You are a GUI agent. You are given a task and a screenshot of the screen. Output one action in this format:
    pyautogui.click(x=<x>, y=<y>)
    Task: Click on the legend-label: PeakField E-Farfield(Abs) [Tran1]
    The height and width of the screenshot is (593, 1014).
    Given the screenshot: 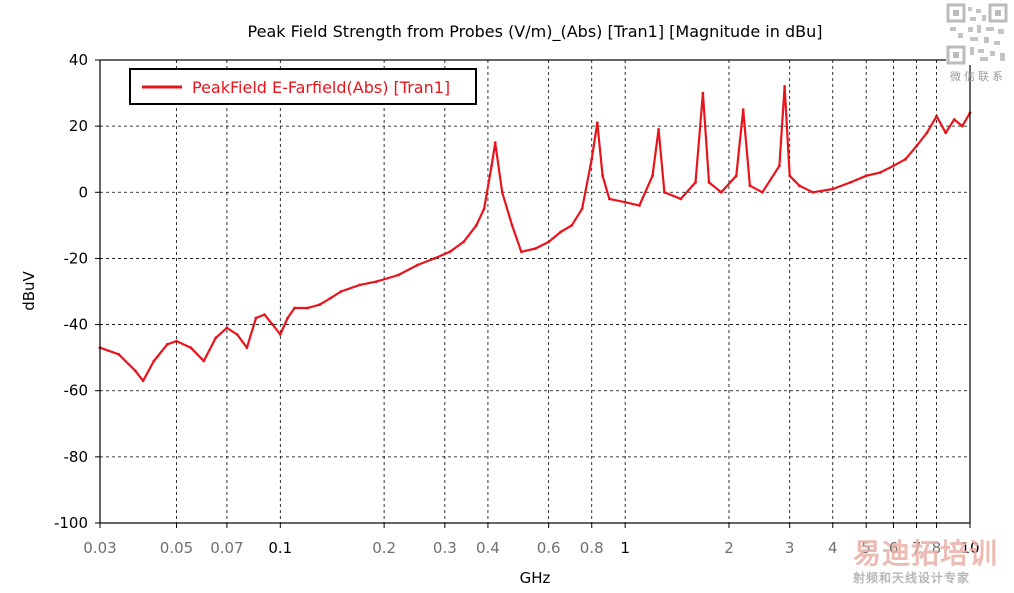 What is the action you would take?
    pyautogui.click(x=321, y=87)
    